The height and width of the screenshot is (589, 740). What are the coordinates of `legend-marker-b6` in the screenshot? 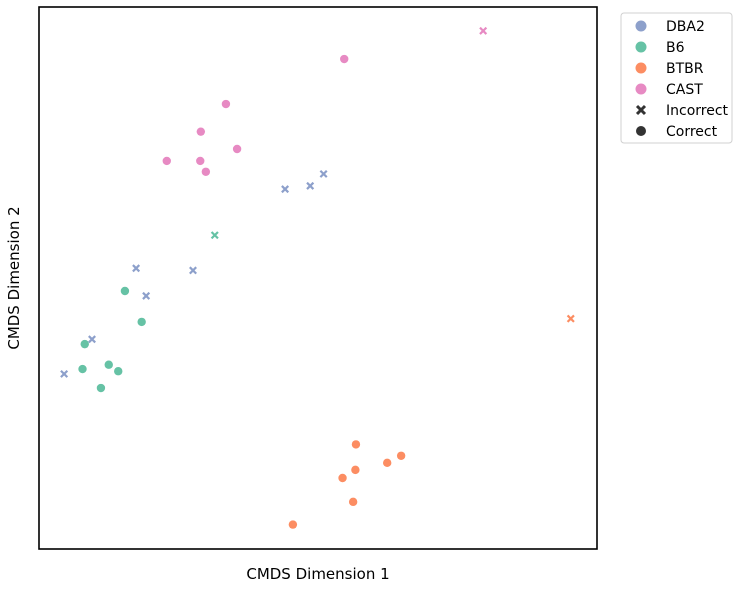 It's located at (641, 47).